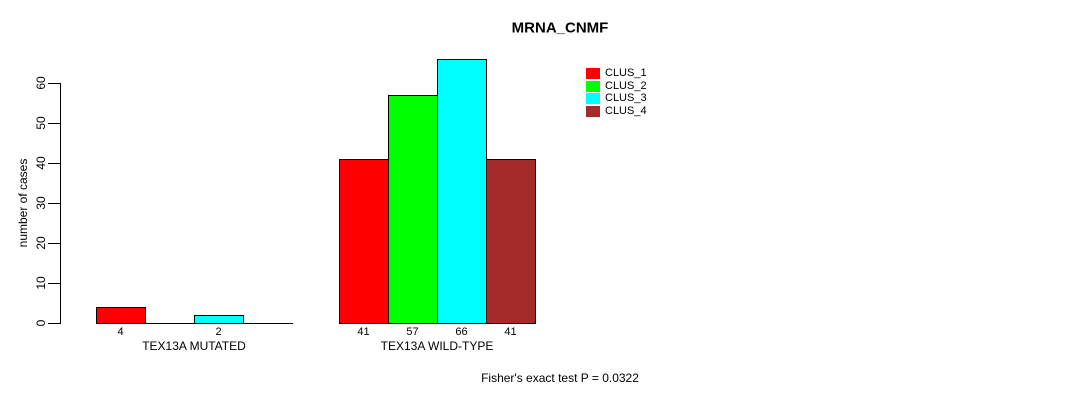  What do you see at coordinates (626, 98) in the screenshot?
I see `legend-label: CLUS_3` at bounding box center [626, 98].